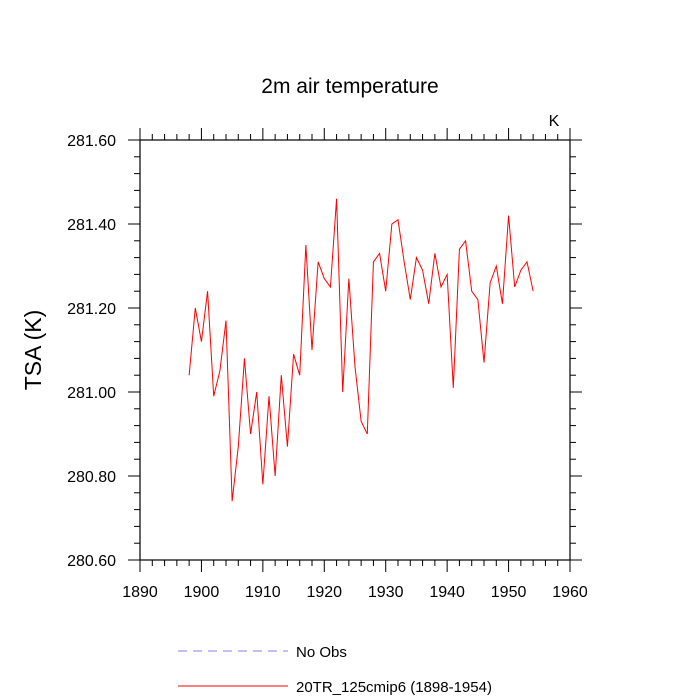  What do you see at coordinates (91, 225) in the screenshot?
I see `y-tick-label: 281.40` at bounding box center [91, 225].